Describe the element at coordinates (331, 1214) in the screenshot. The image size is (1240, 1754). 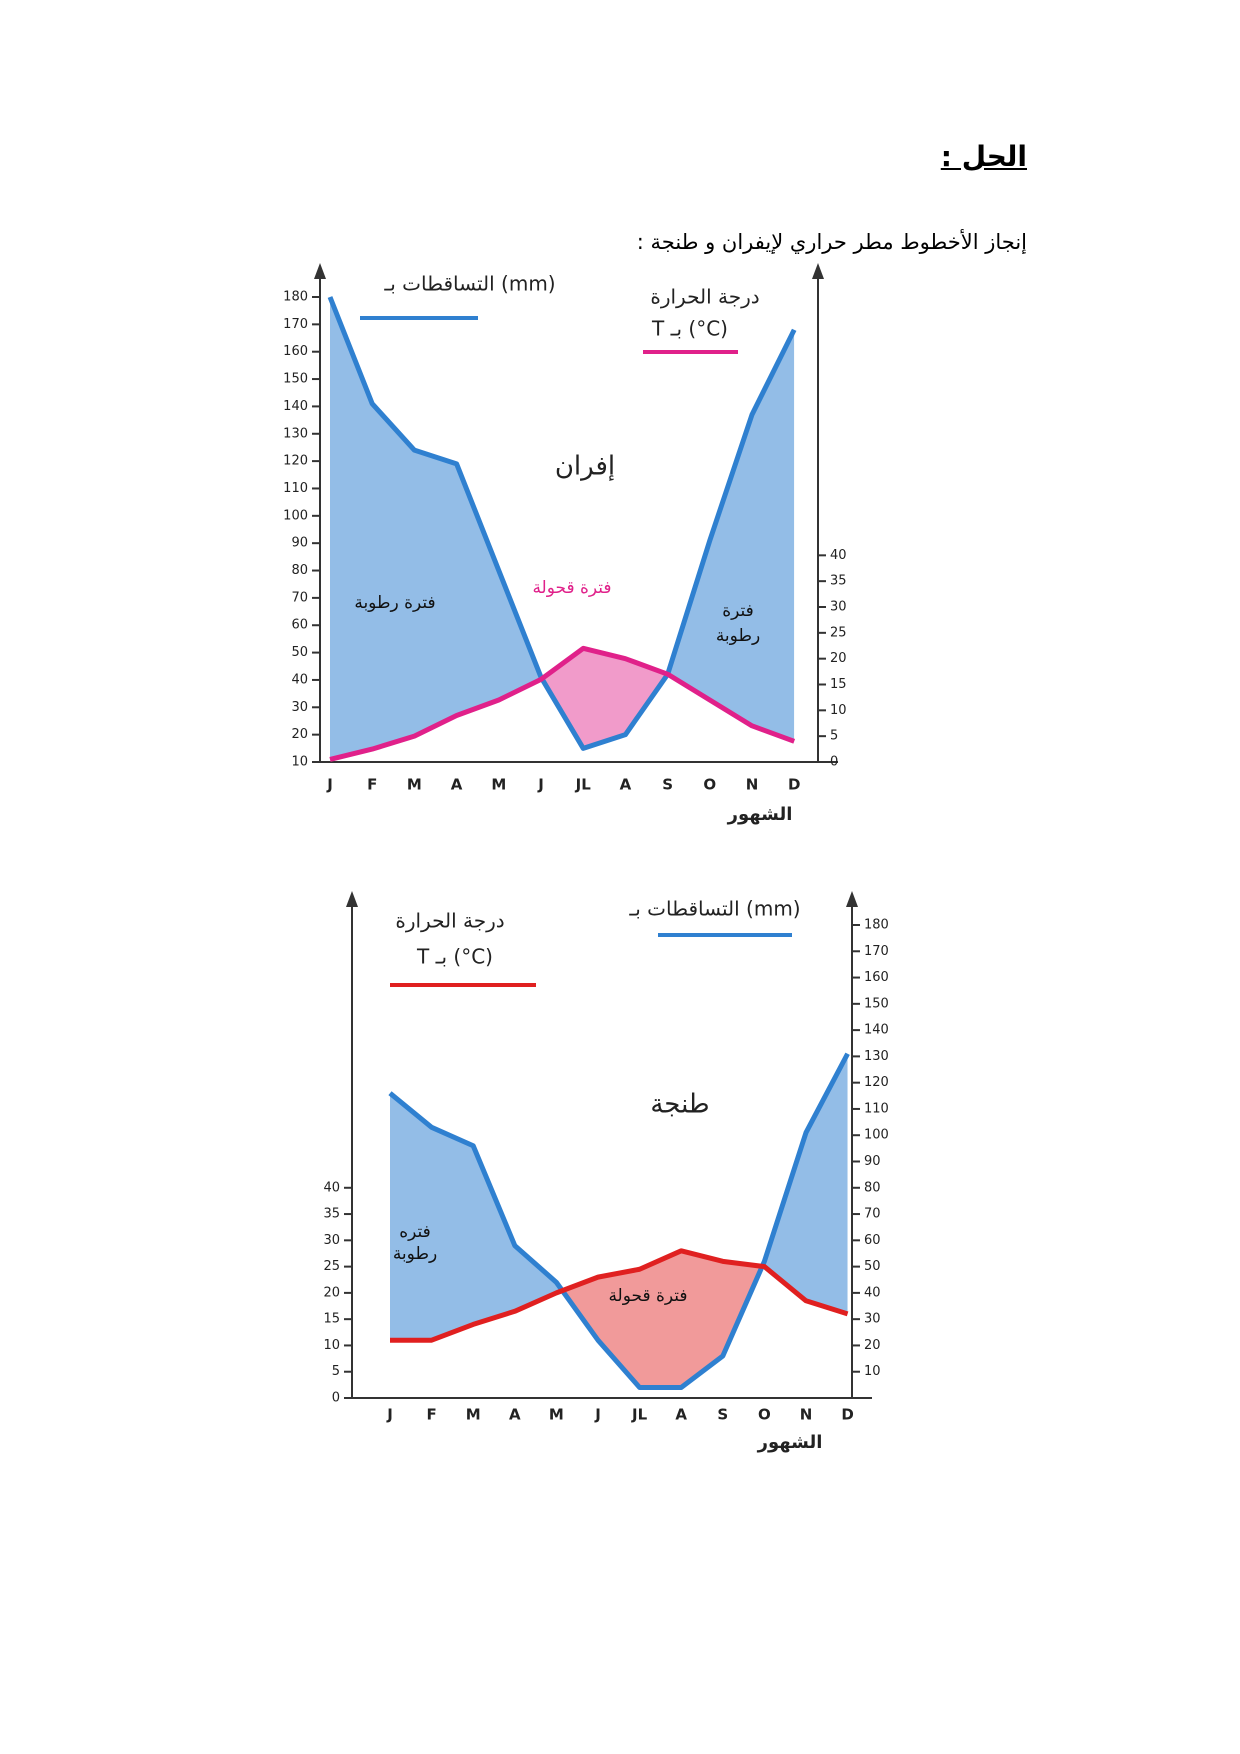
I see `tick-label: 35` at that location.